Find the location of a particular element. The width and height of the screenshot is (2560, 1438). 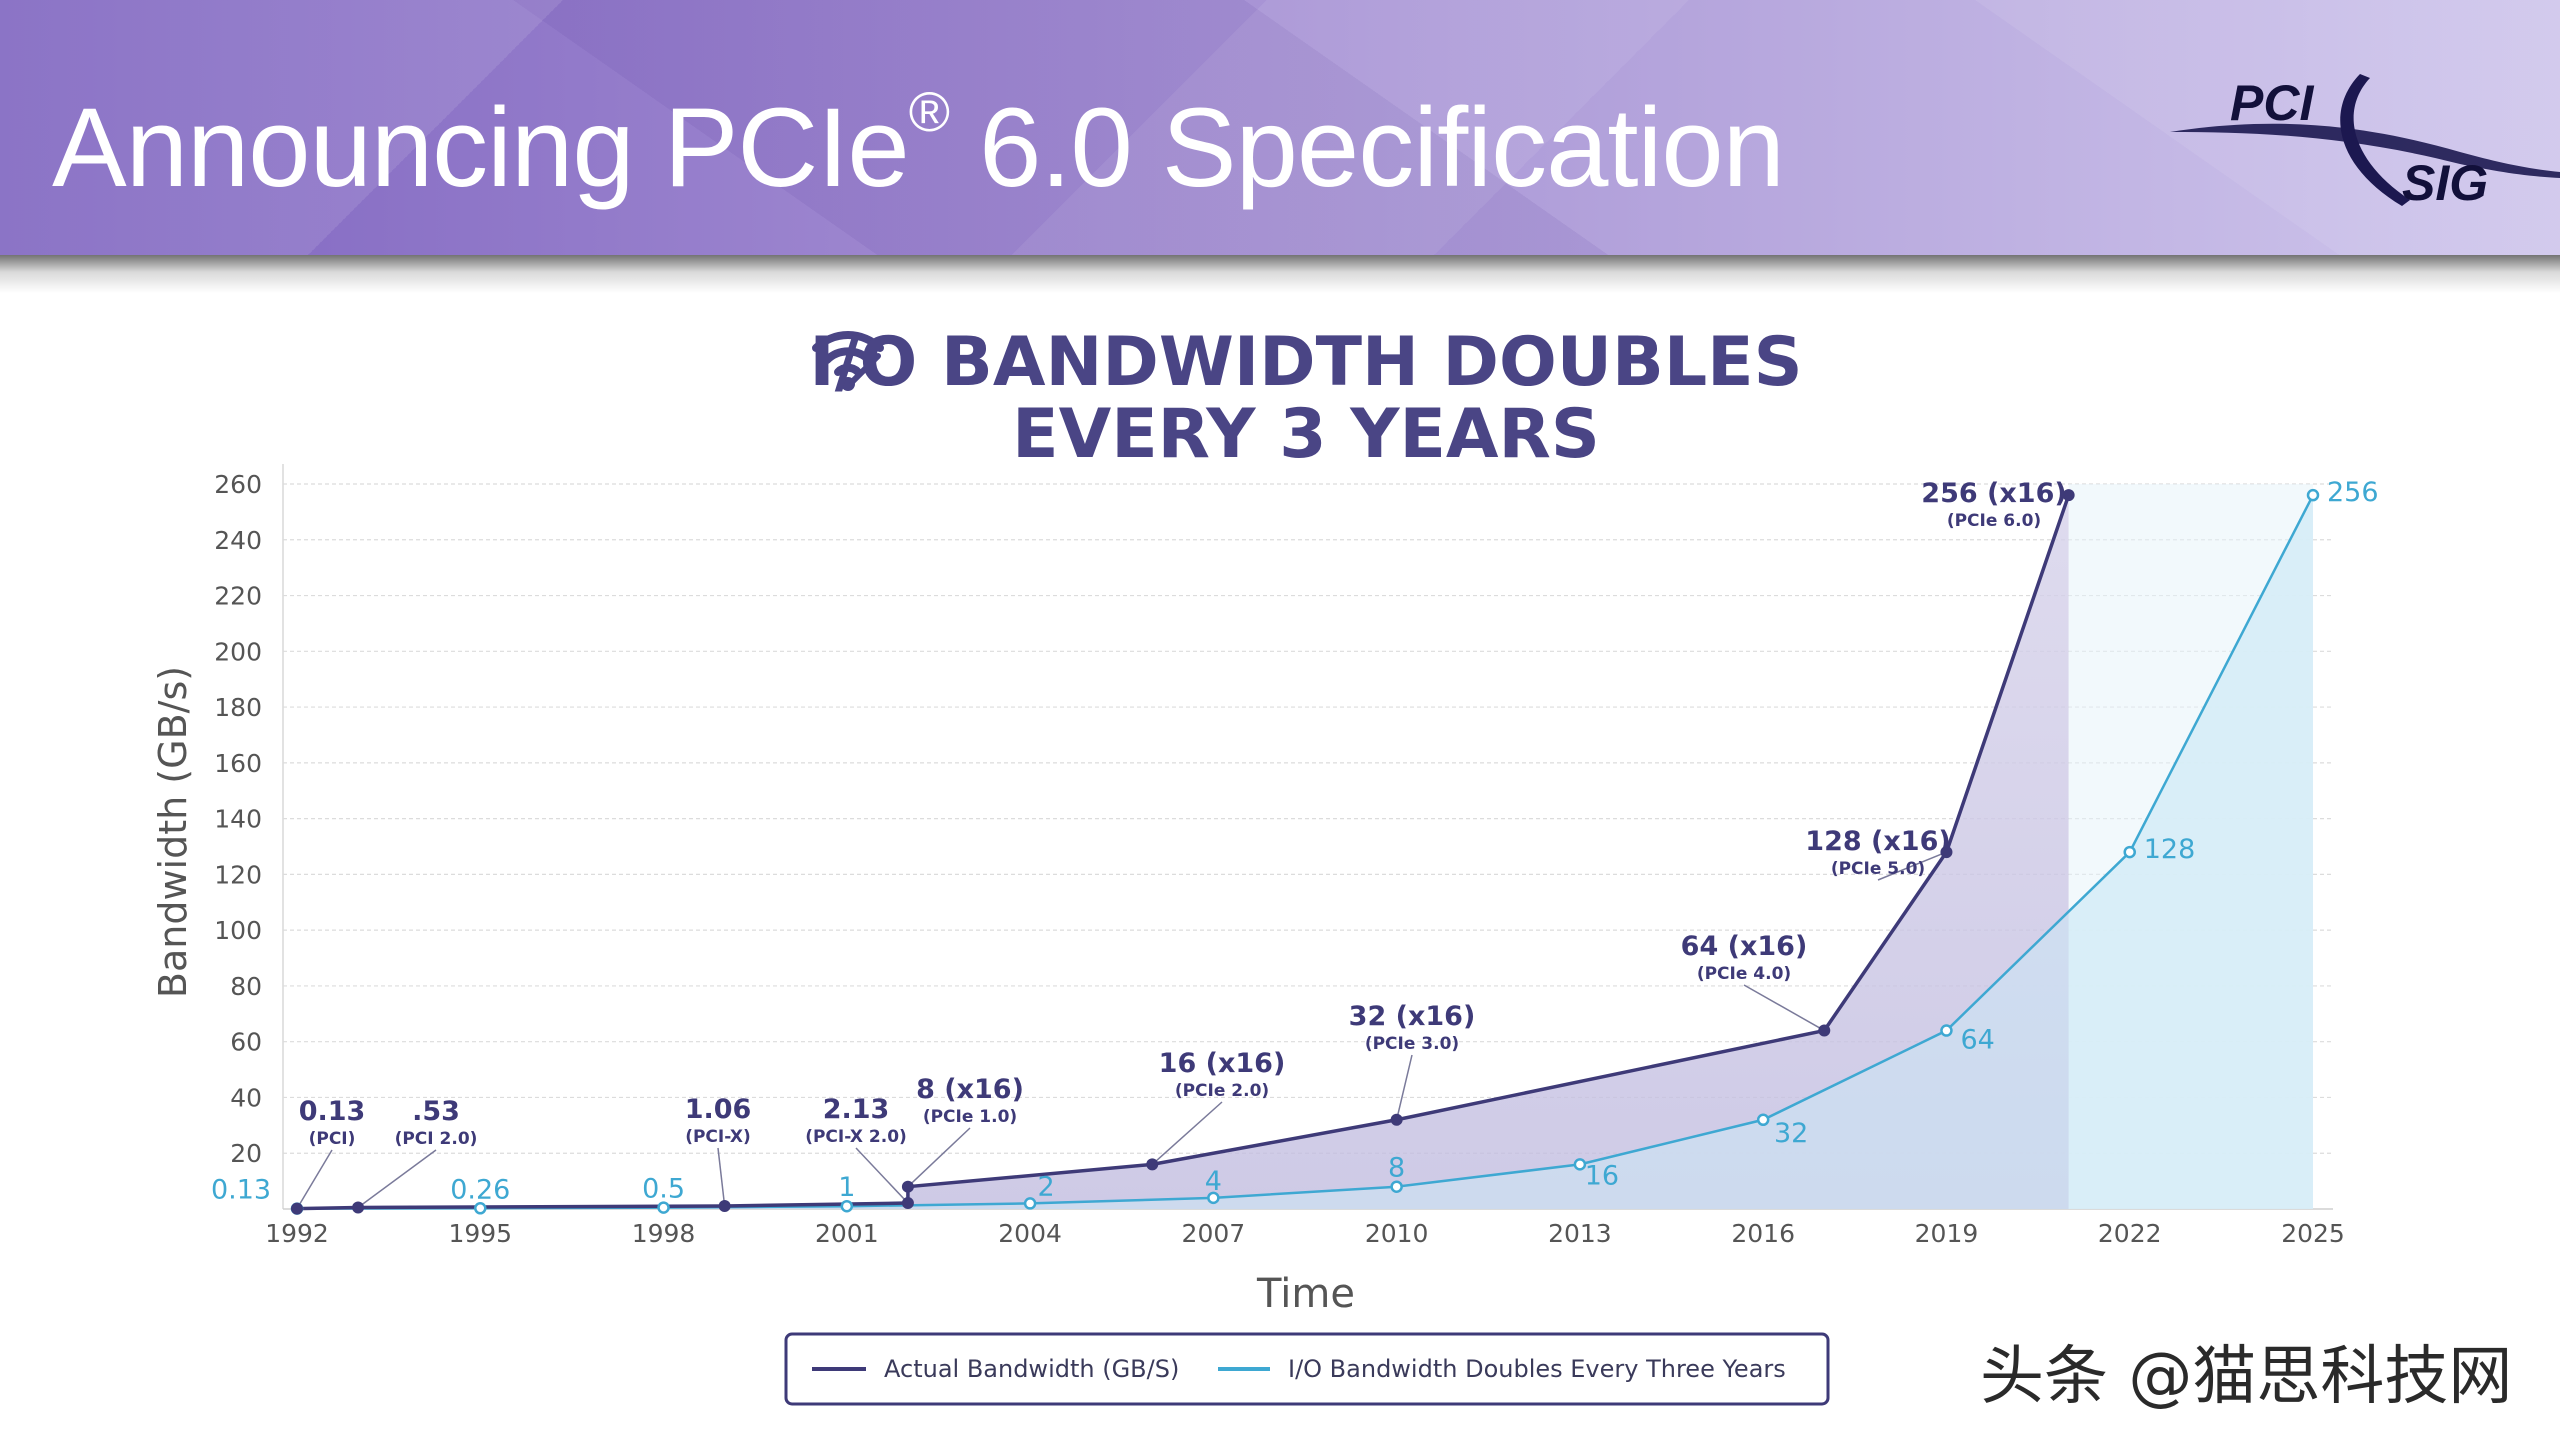

data-label-actual-sub: (PCIe 3.0) is located at coordinates (1412, 1044).